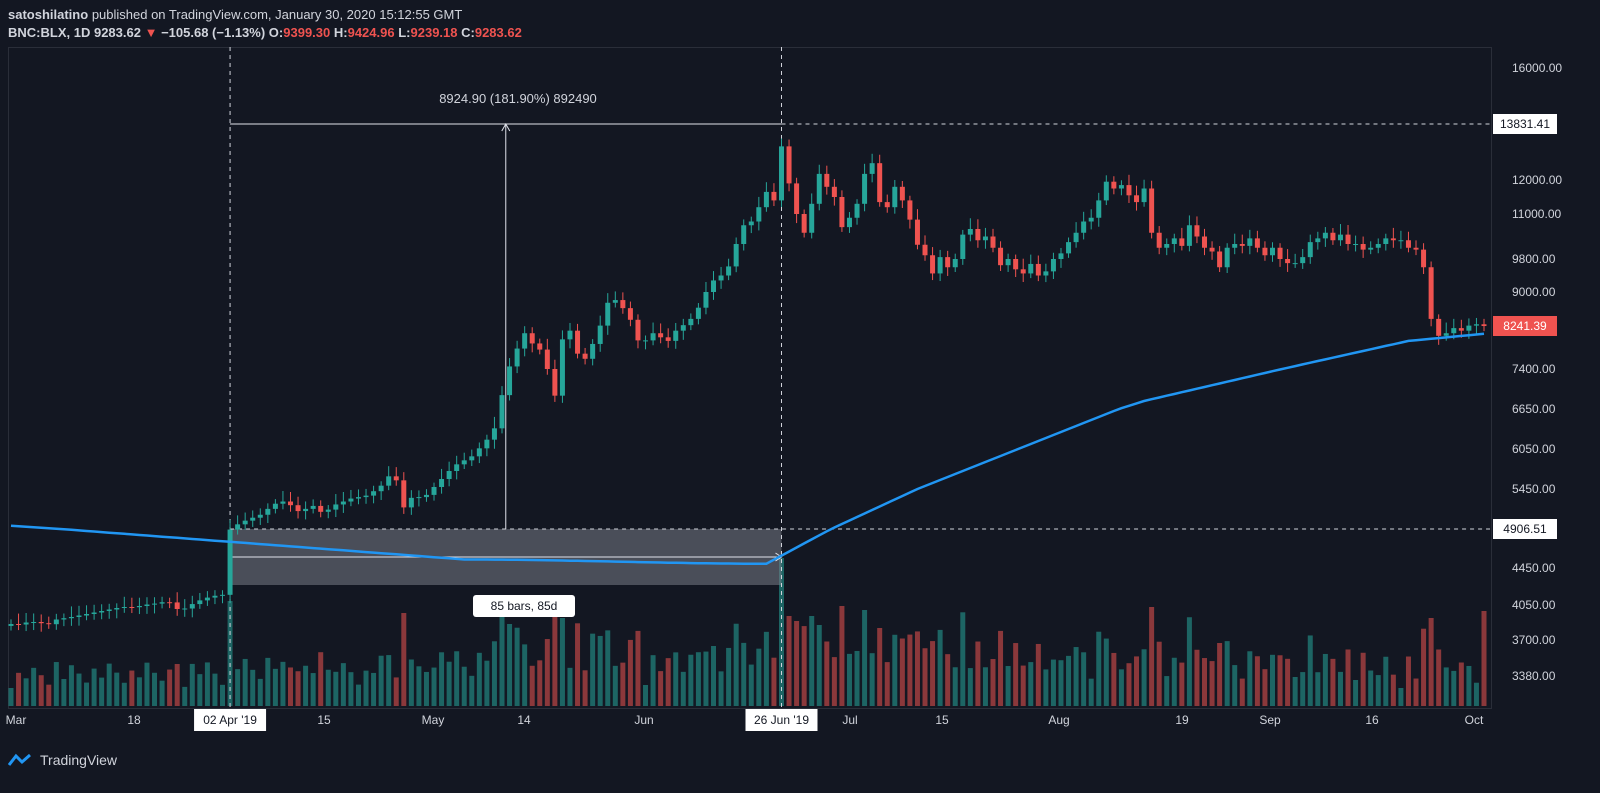 The height and width of the screenshot is (793, 1600). I want to click on x-axis-tick: 15, so click(324, 720).